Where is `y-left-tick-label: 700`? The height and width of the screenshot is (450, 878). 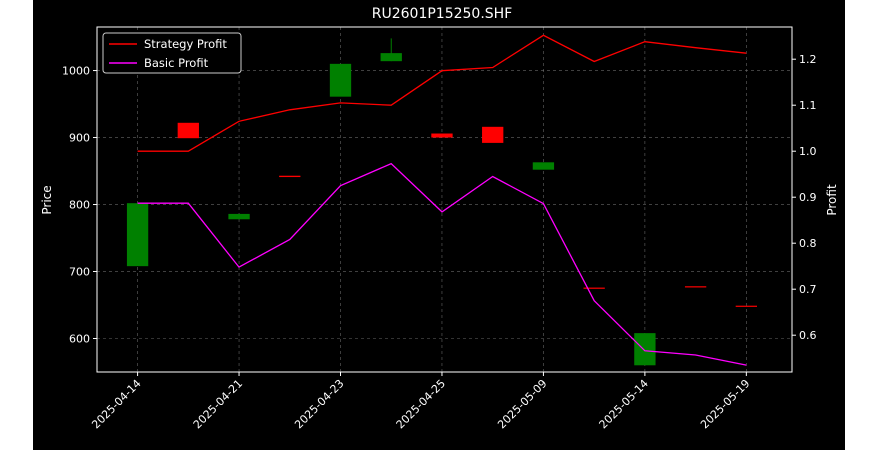 y-left-tick-label: 700 is located at coordinates (79, 272).